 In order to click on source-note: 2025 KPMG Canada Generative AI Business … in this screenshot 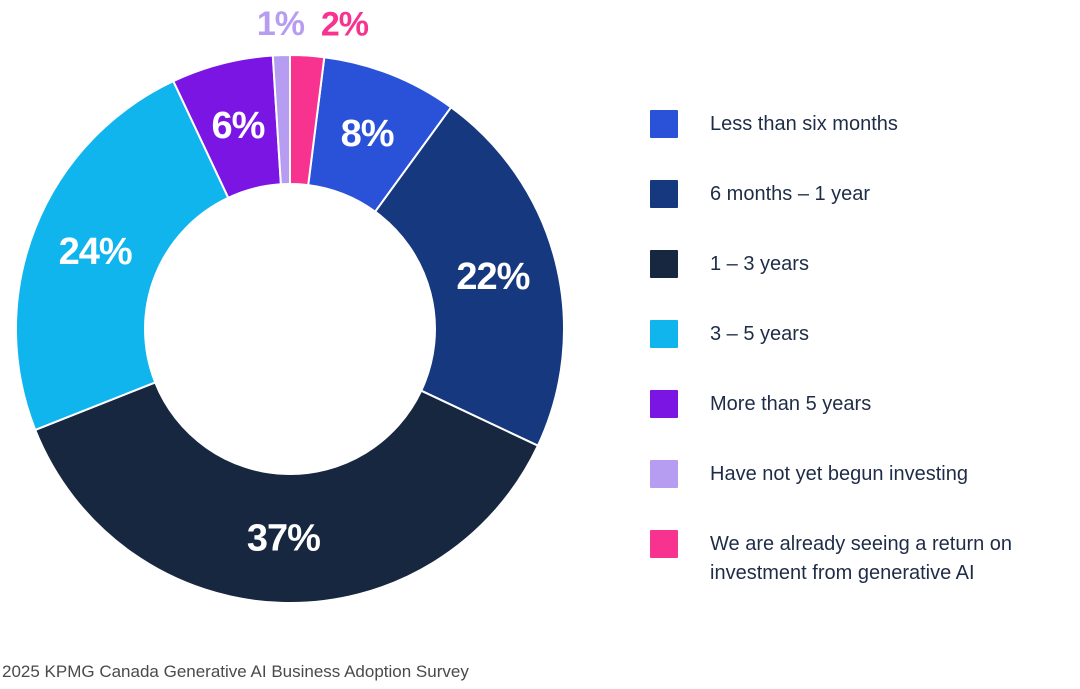, I will do `click(235, 671)`.